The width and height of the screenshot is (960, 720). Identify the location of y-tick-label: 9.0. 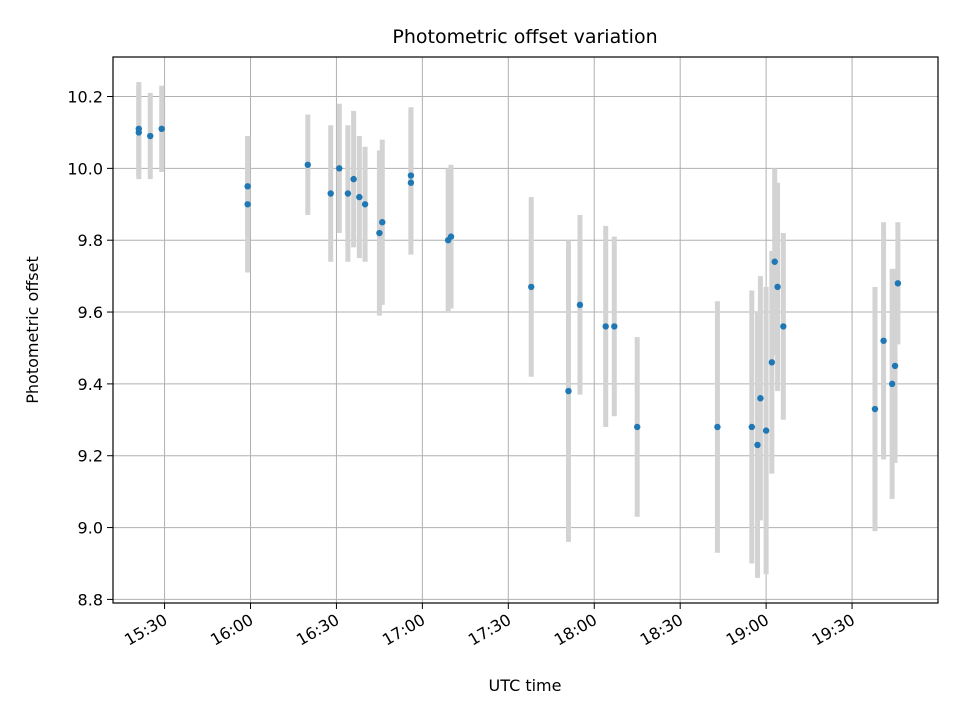
(90, 528).